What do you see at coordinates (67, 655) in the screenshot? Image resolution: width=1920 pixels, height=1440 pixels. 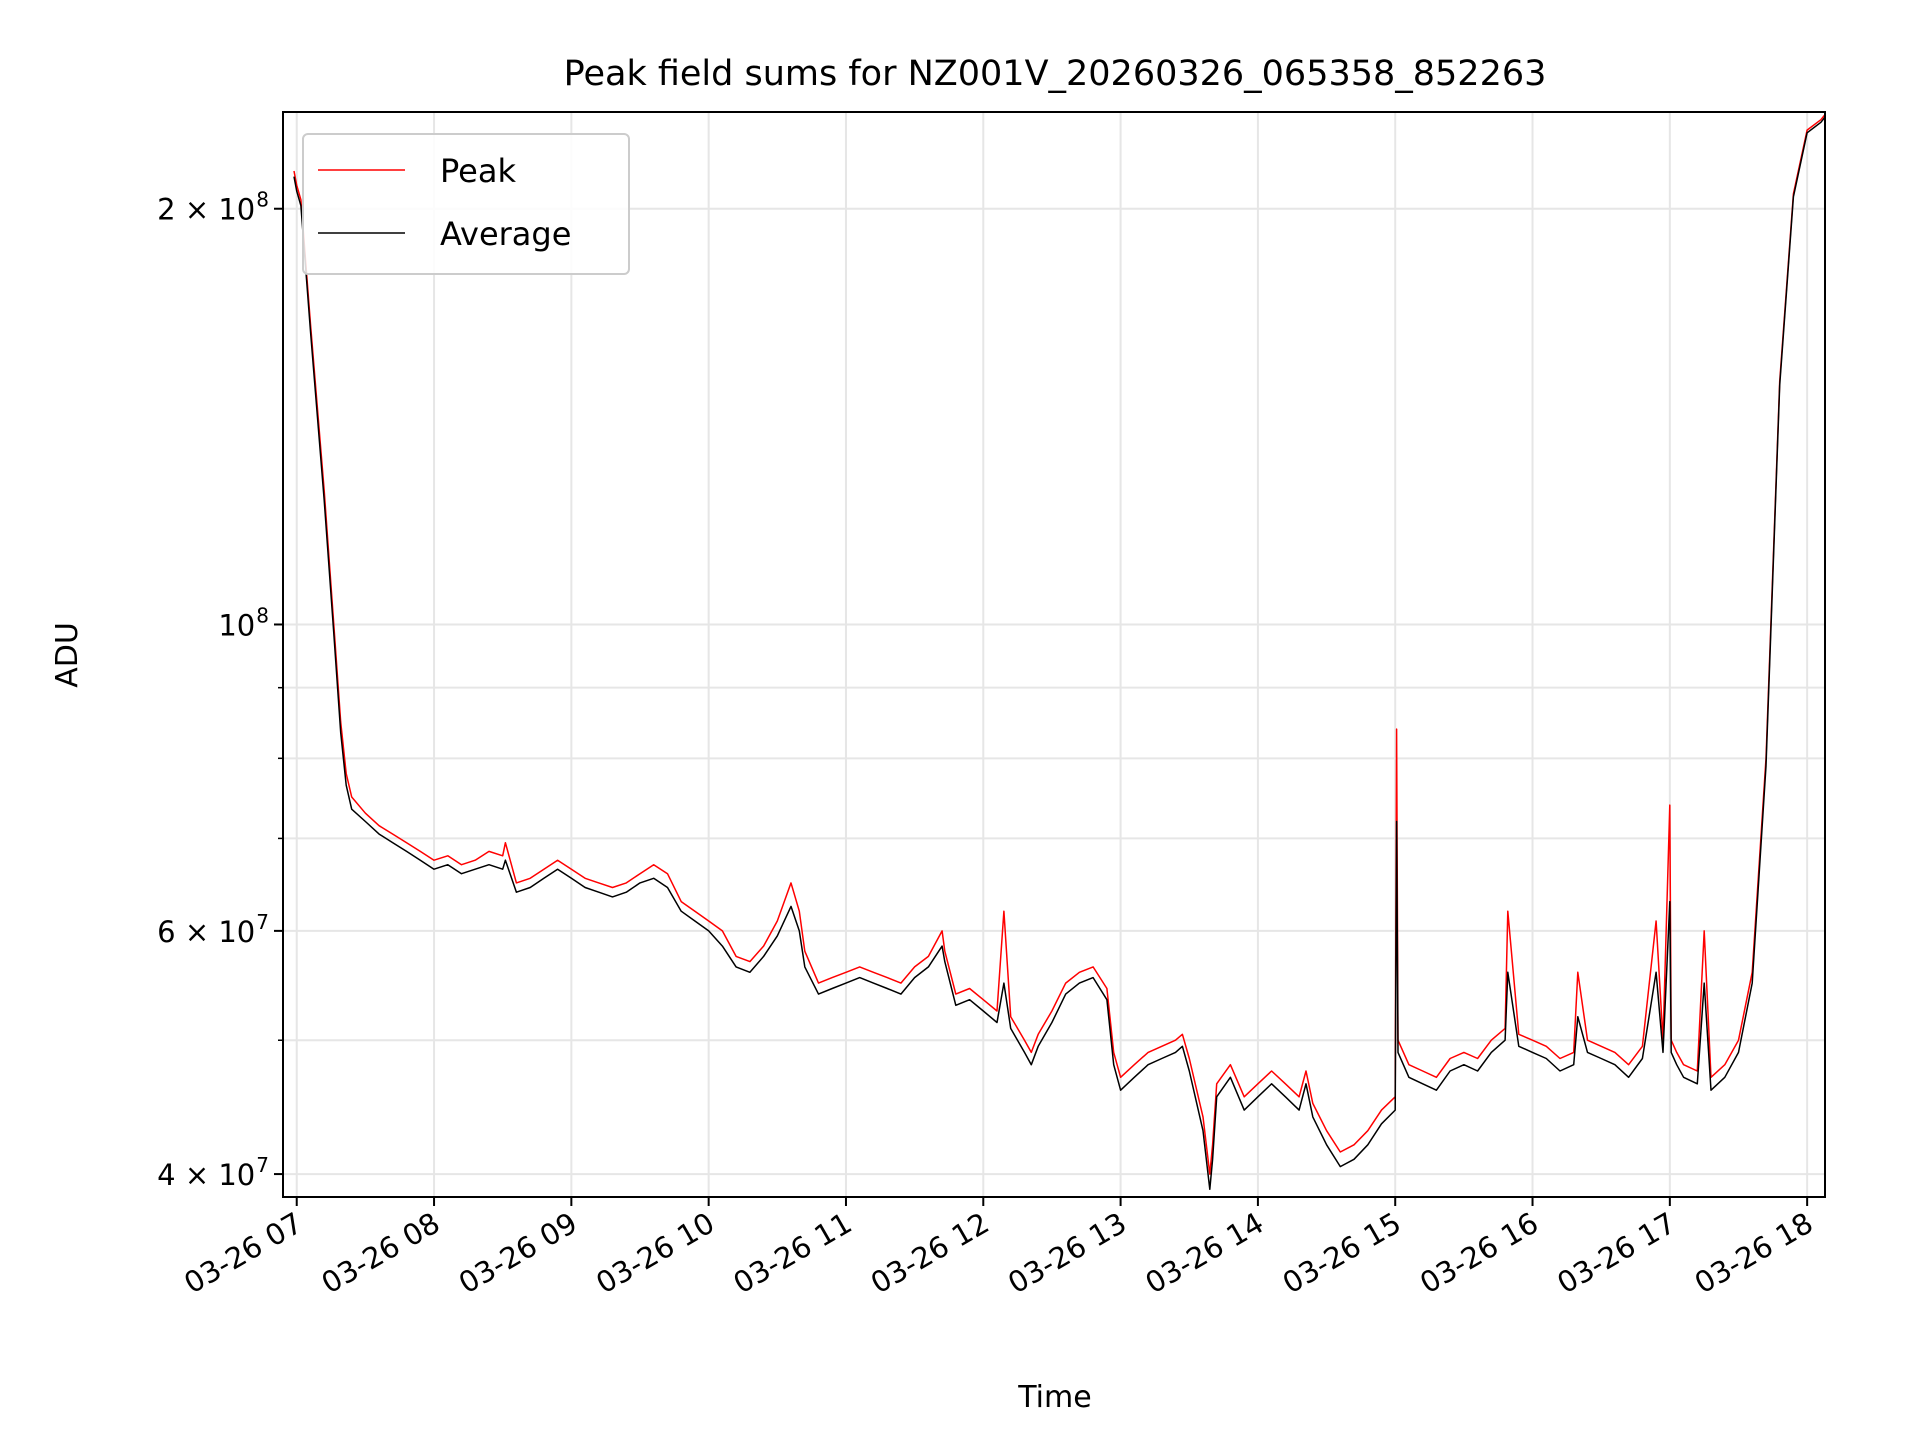 I see `y-axis-label: ADU` at bounding box center [67, 655].